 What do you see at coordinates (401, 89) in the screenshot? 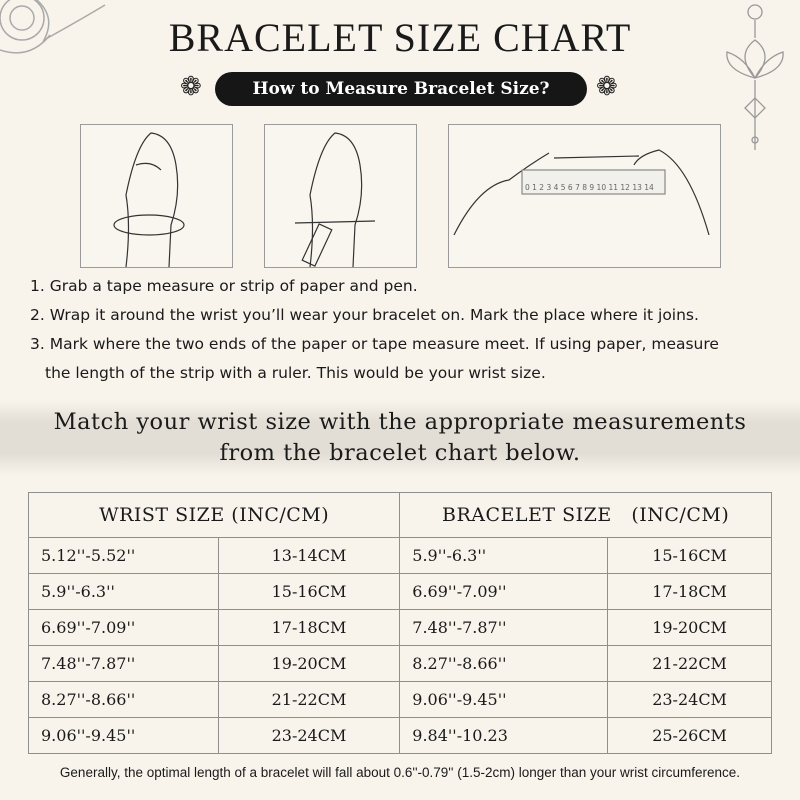
I see `subtitle-pill: How to Measure Bracelet Size?` at bounding box center [401, 89].